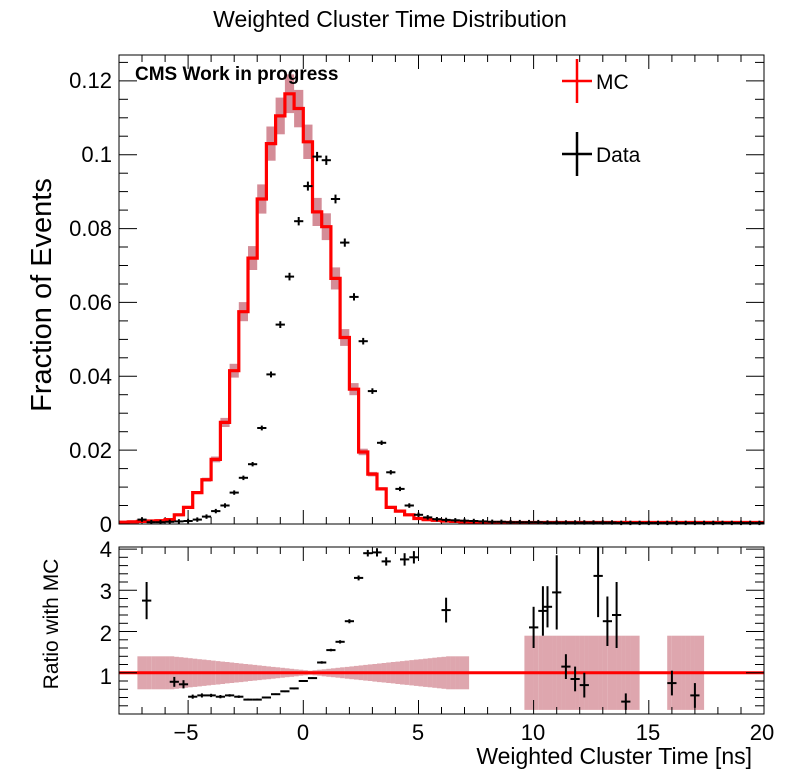 The width and height of the screenshot is (796, 777). What do you see at coordinates (90, 376) in the screenshot?
I see `top-y-tick-label: 0.04` at bounding box center [90, 376].